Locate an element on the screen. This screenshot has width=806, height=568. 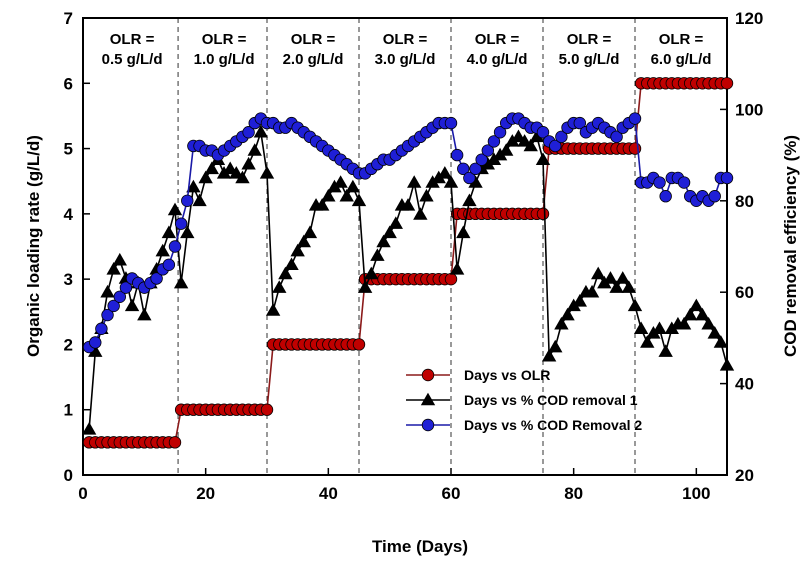
phase-label-line1-4: OLR = is located at coordinates (405, 39).